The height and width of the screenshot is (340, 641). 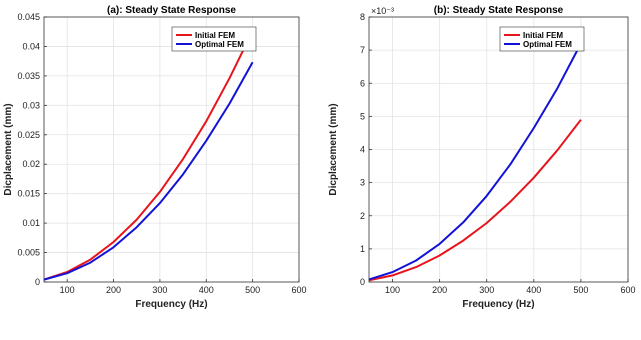 What do you see at coordinates (31, 223) in the screenshot?
I see `y-tick-label: 0.01` at bounding box center [31, 223].